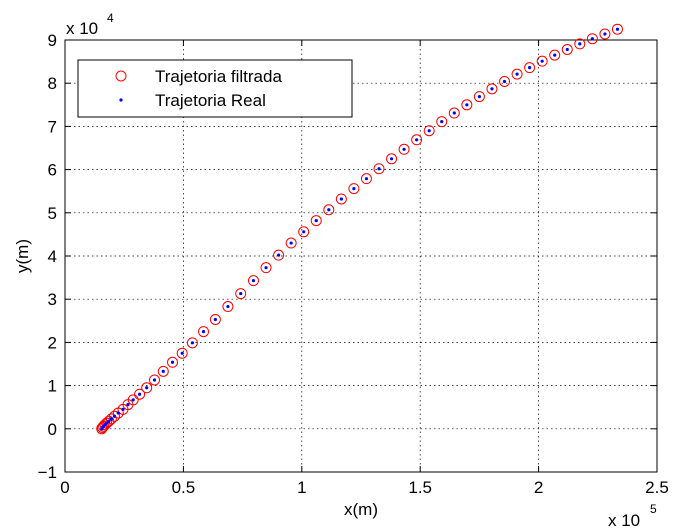 The height and width of the screenshot is (530, 677). I want to click on y-multiplier: x 10 4, so click(90, 24).